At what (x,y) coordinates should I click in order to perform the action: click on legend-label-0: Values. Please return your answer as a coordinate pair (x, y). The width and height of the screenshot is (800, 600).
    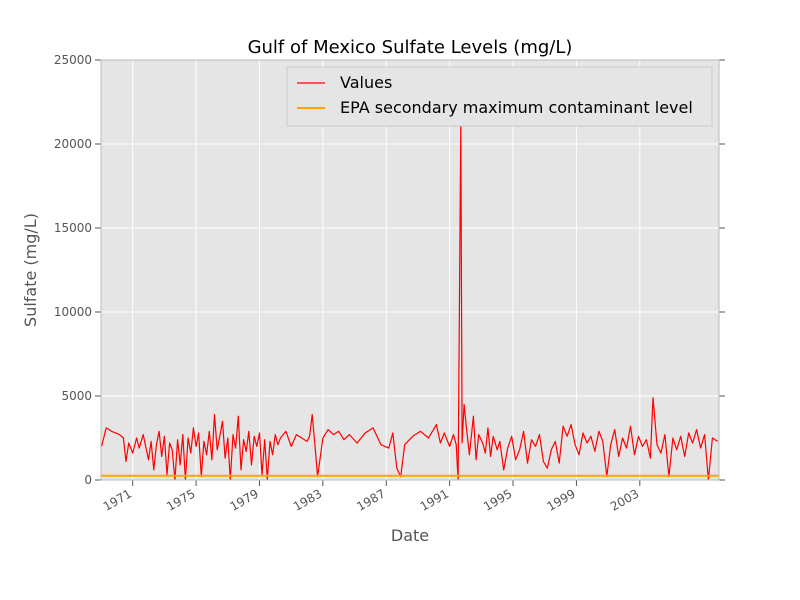
    Looking at the image, I should click on (366, 82).